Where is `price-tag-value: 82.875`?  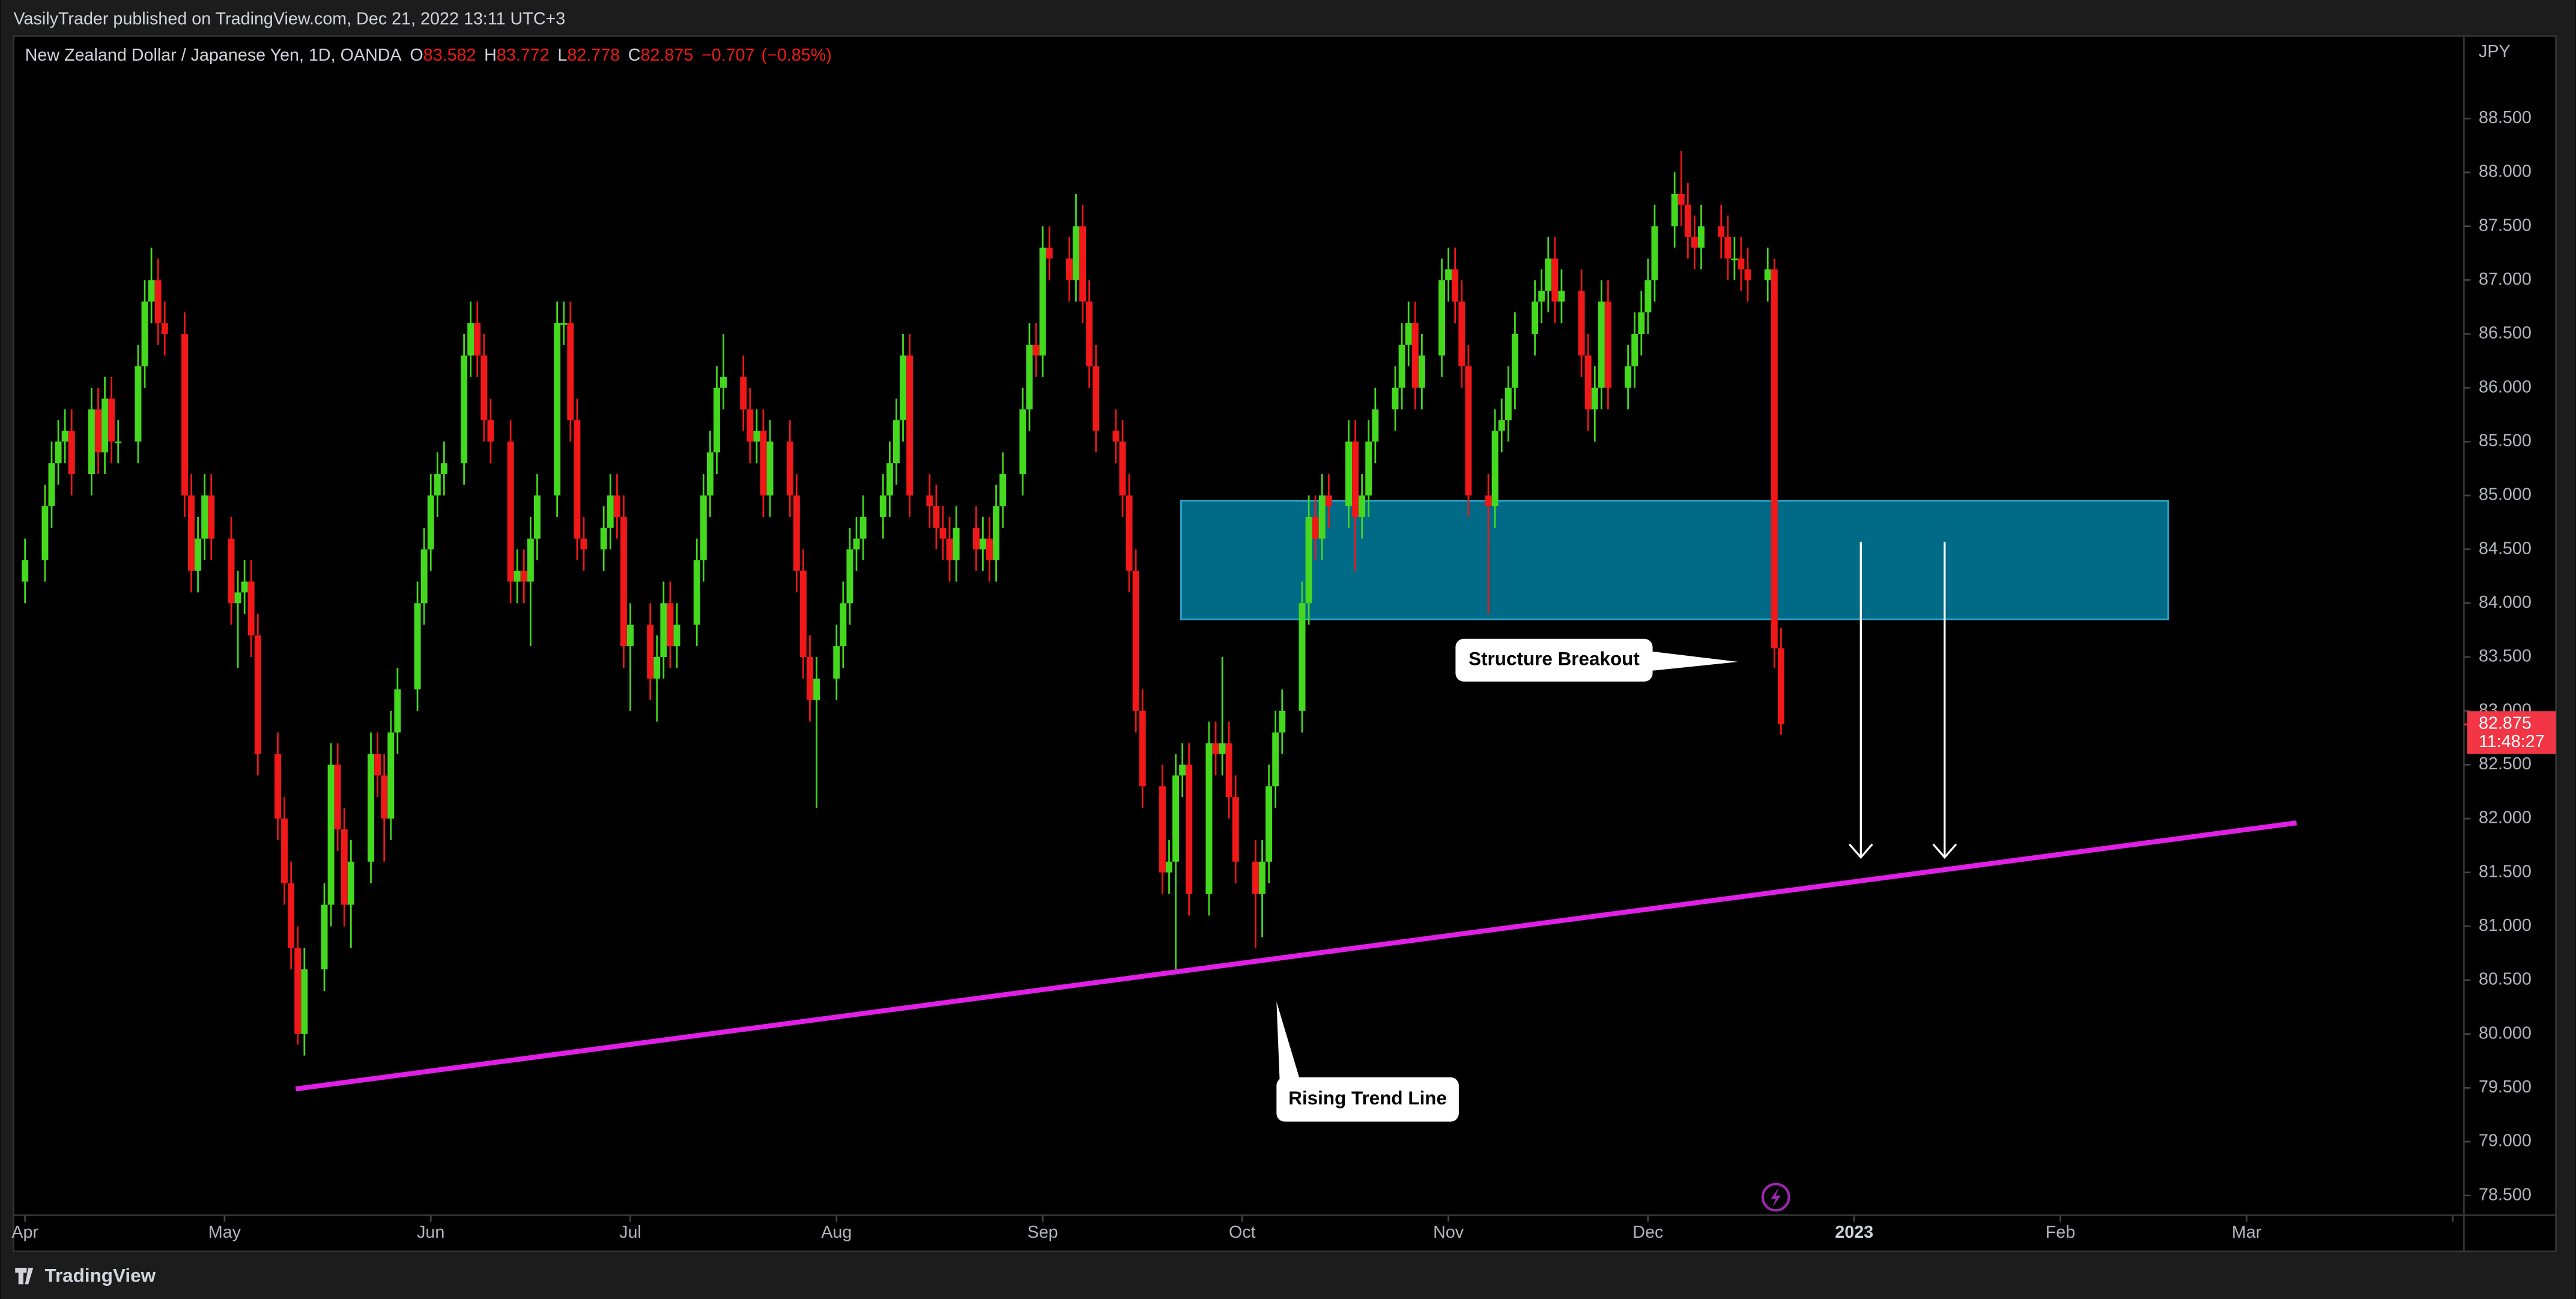
price-tag-value: 82.875 is located at coordinates (2505, 723).